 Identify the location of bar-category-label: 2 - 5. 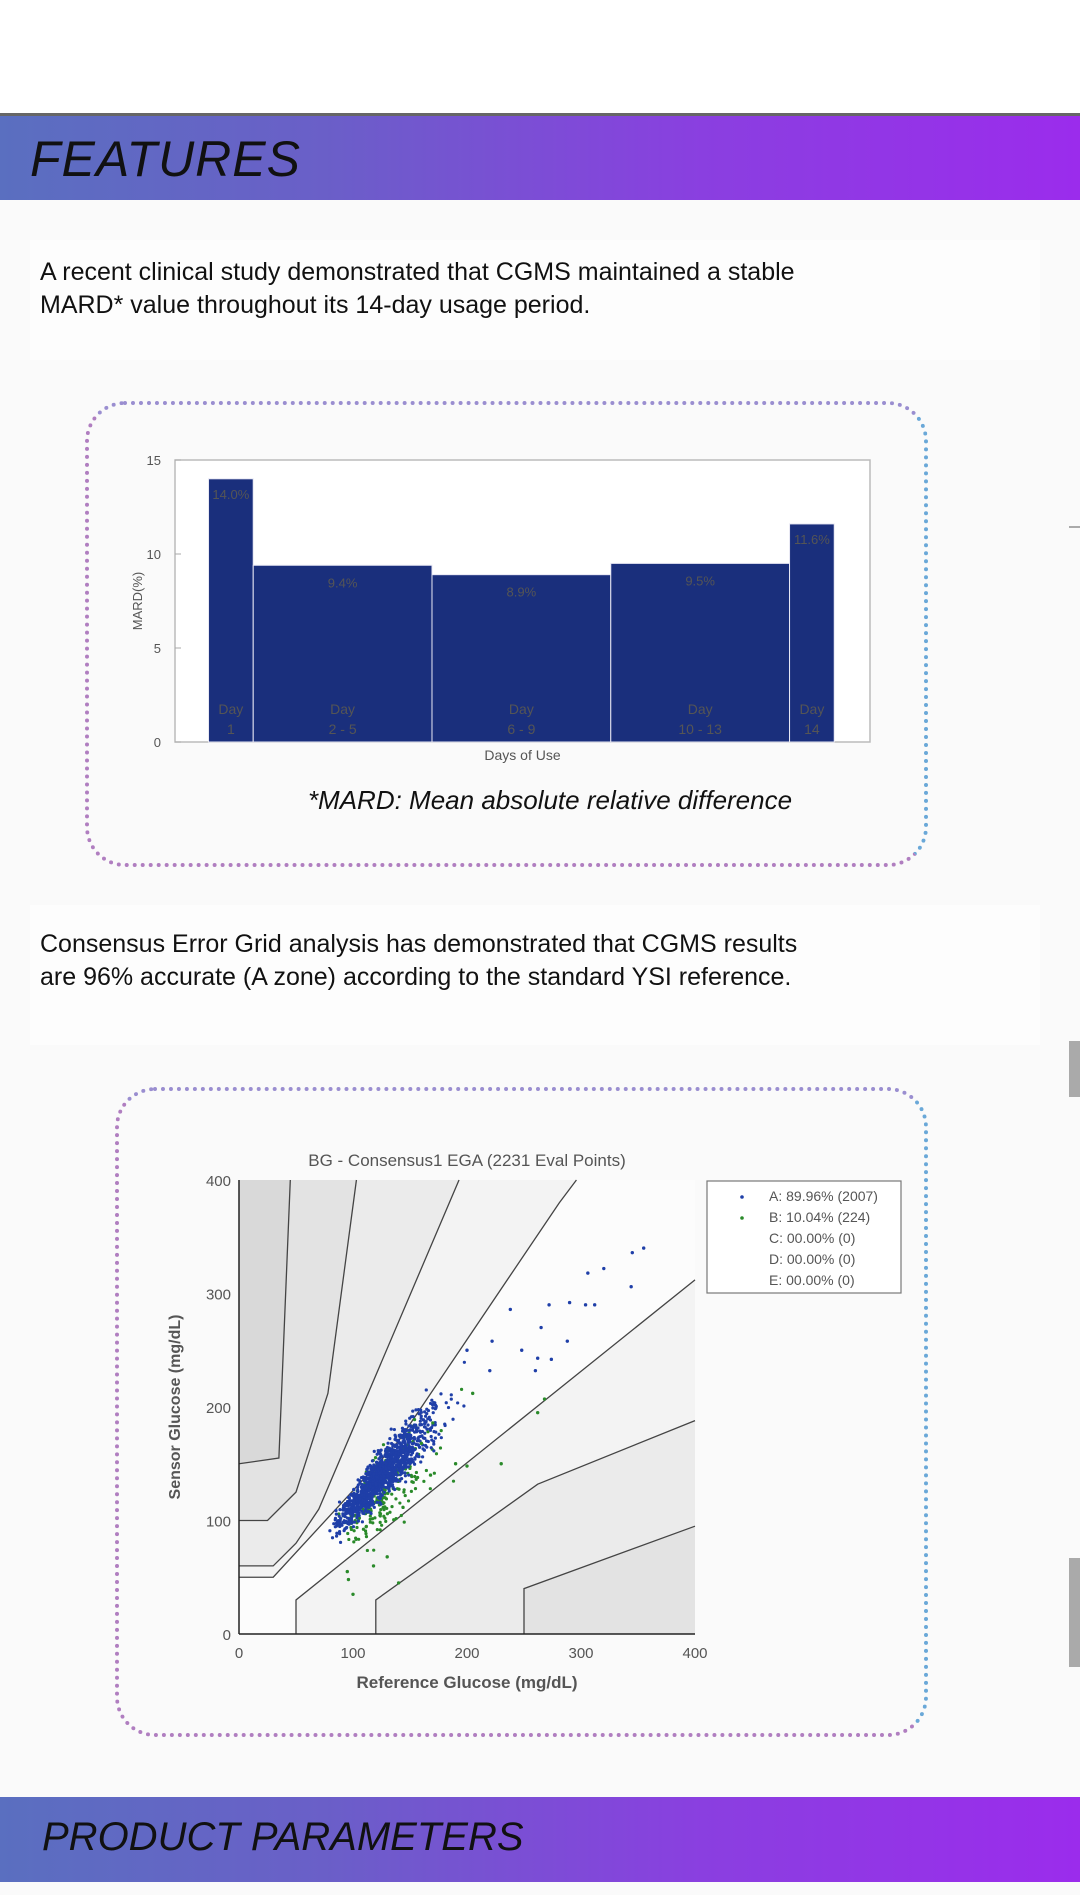
(343, 729).